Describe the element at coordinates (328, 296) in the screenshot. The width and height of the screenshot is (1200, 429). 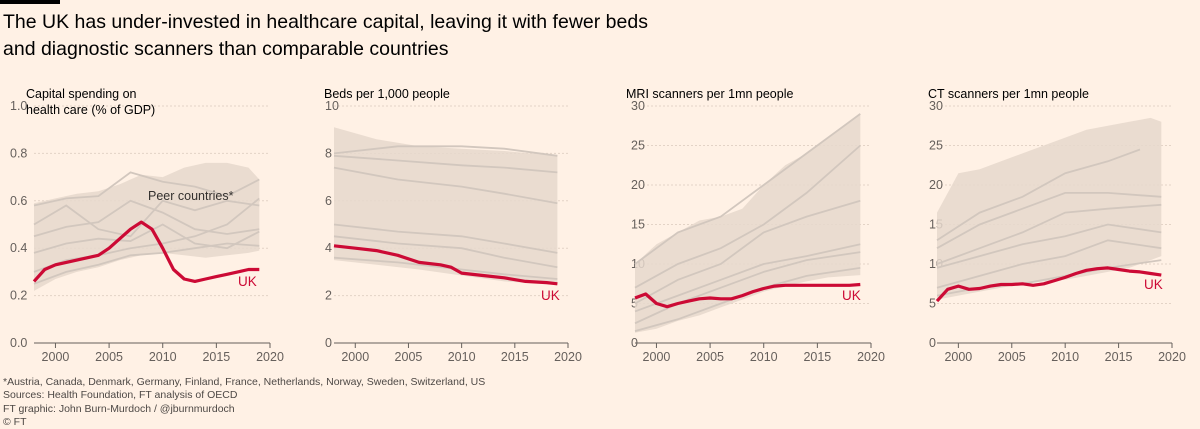
I see `y-tick-label: 2` at that location.